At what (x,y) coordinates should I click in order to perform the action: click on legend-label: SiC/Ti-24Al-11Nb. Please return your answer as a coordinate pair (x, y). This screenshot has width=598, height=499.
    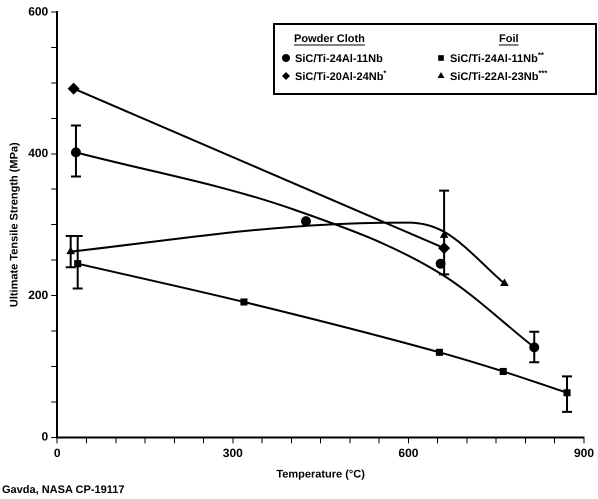
    Looking at the image, I should click on (339, 59).